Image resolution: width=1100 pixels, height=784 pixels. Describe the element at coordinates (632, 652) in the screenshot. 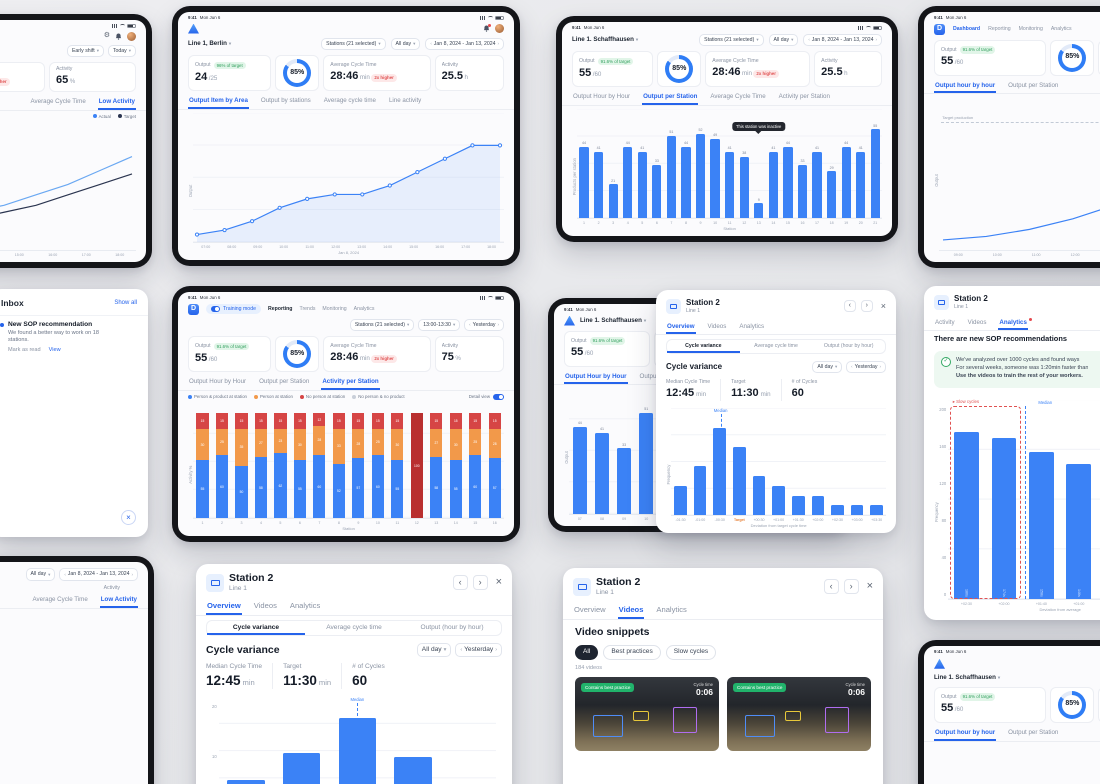

I see `chip-best-practices: Best practices` at that location.